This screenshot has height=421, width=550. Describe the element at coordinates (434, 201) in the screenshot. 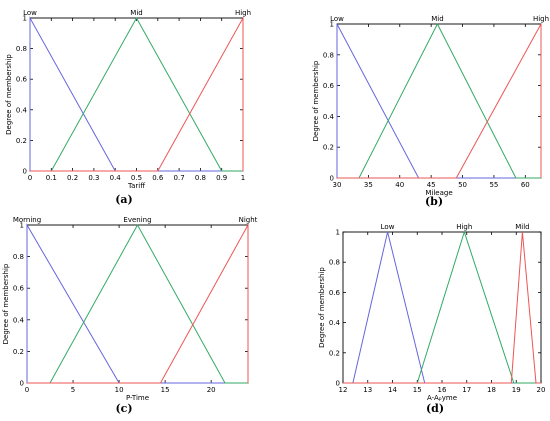

I see `panel-caption: (b)` at that location.